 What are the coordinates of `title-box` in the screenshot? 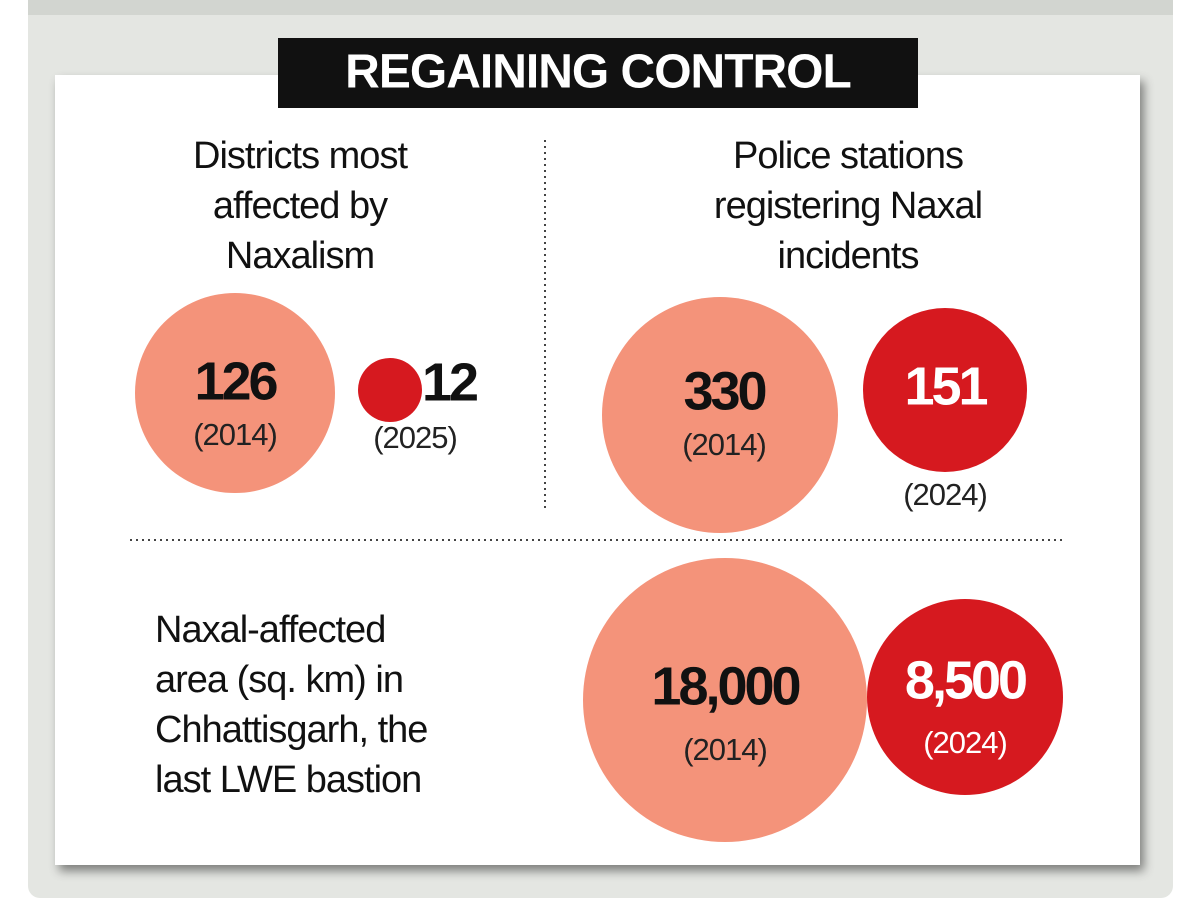 It's located at (598, 73).